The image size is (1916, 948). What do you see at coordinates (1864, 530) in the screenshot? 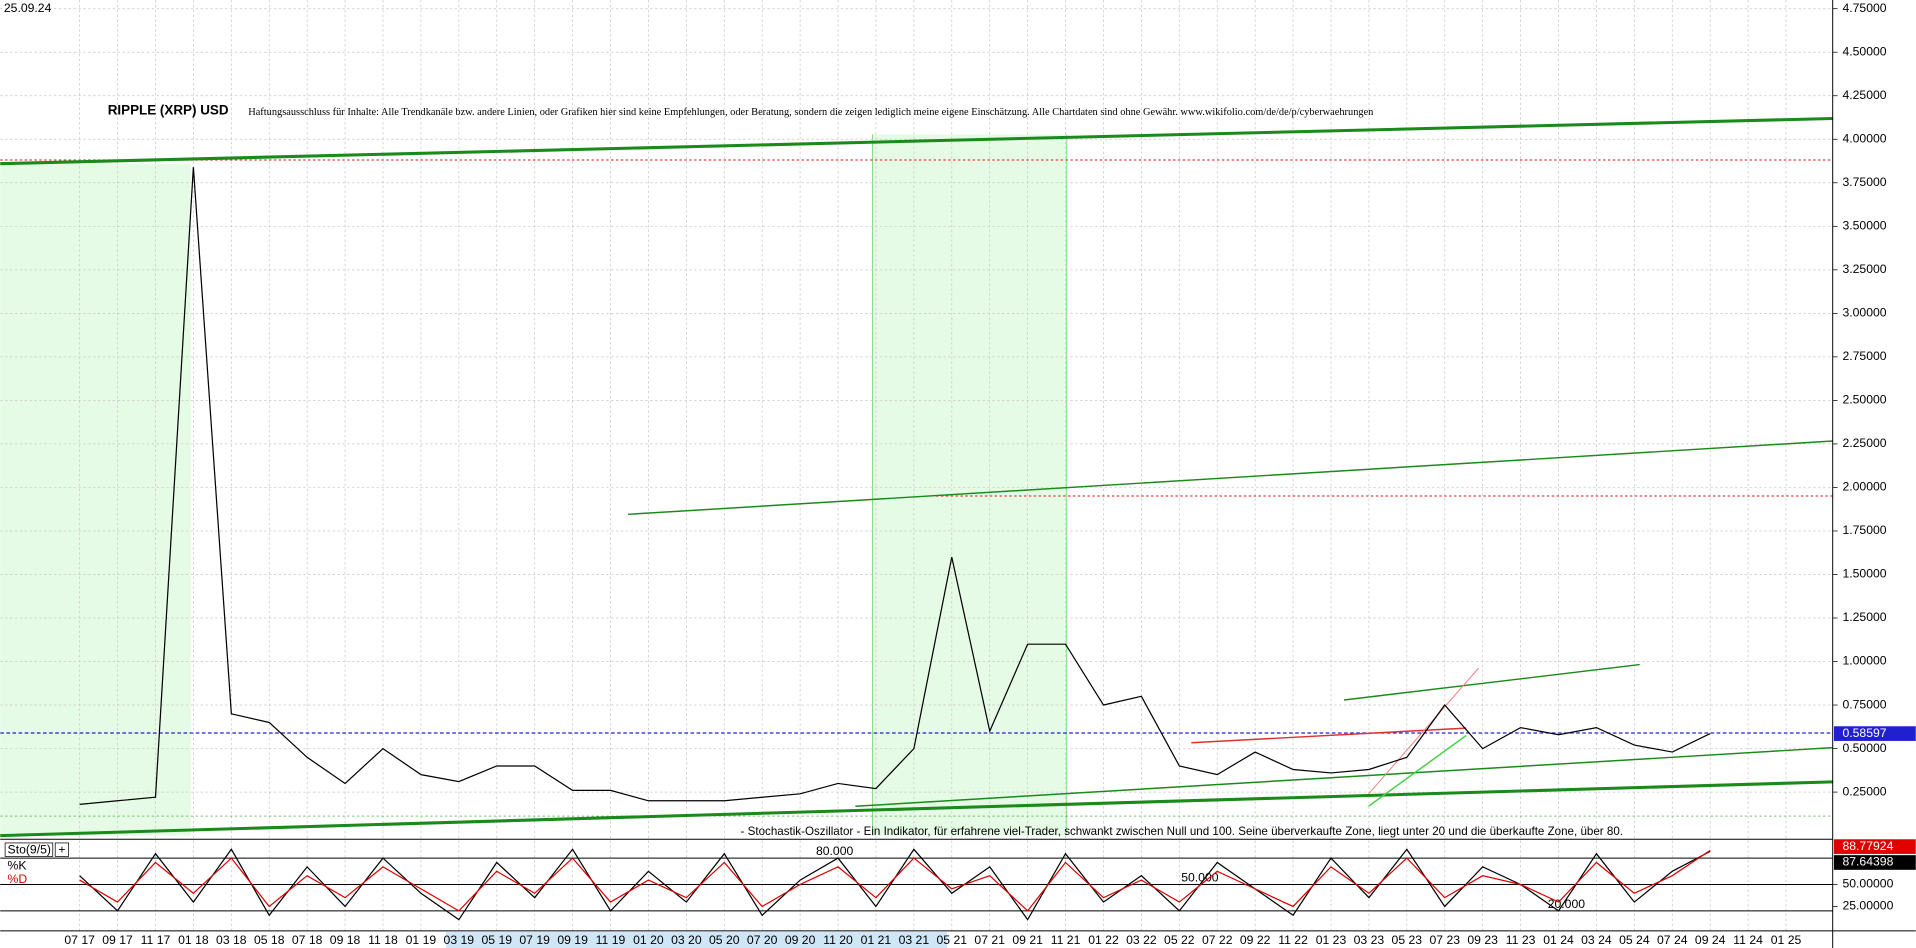
I see `y-tick-label: 1.75000` at bounding box center [1864, 530].